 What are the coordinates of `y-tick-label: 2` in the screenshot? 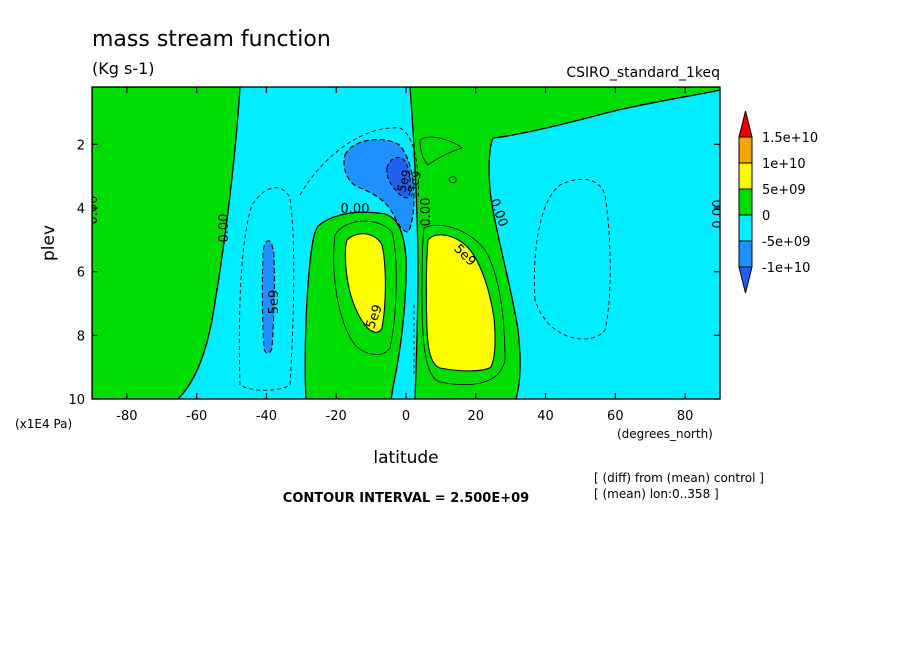 It's located at (81, 145).